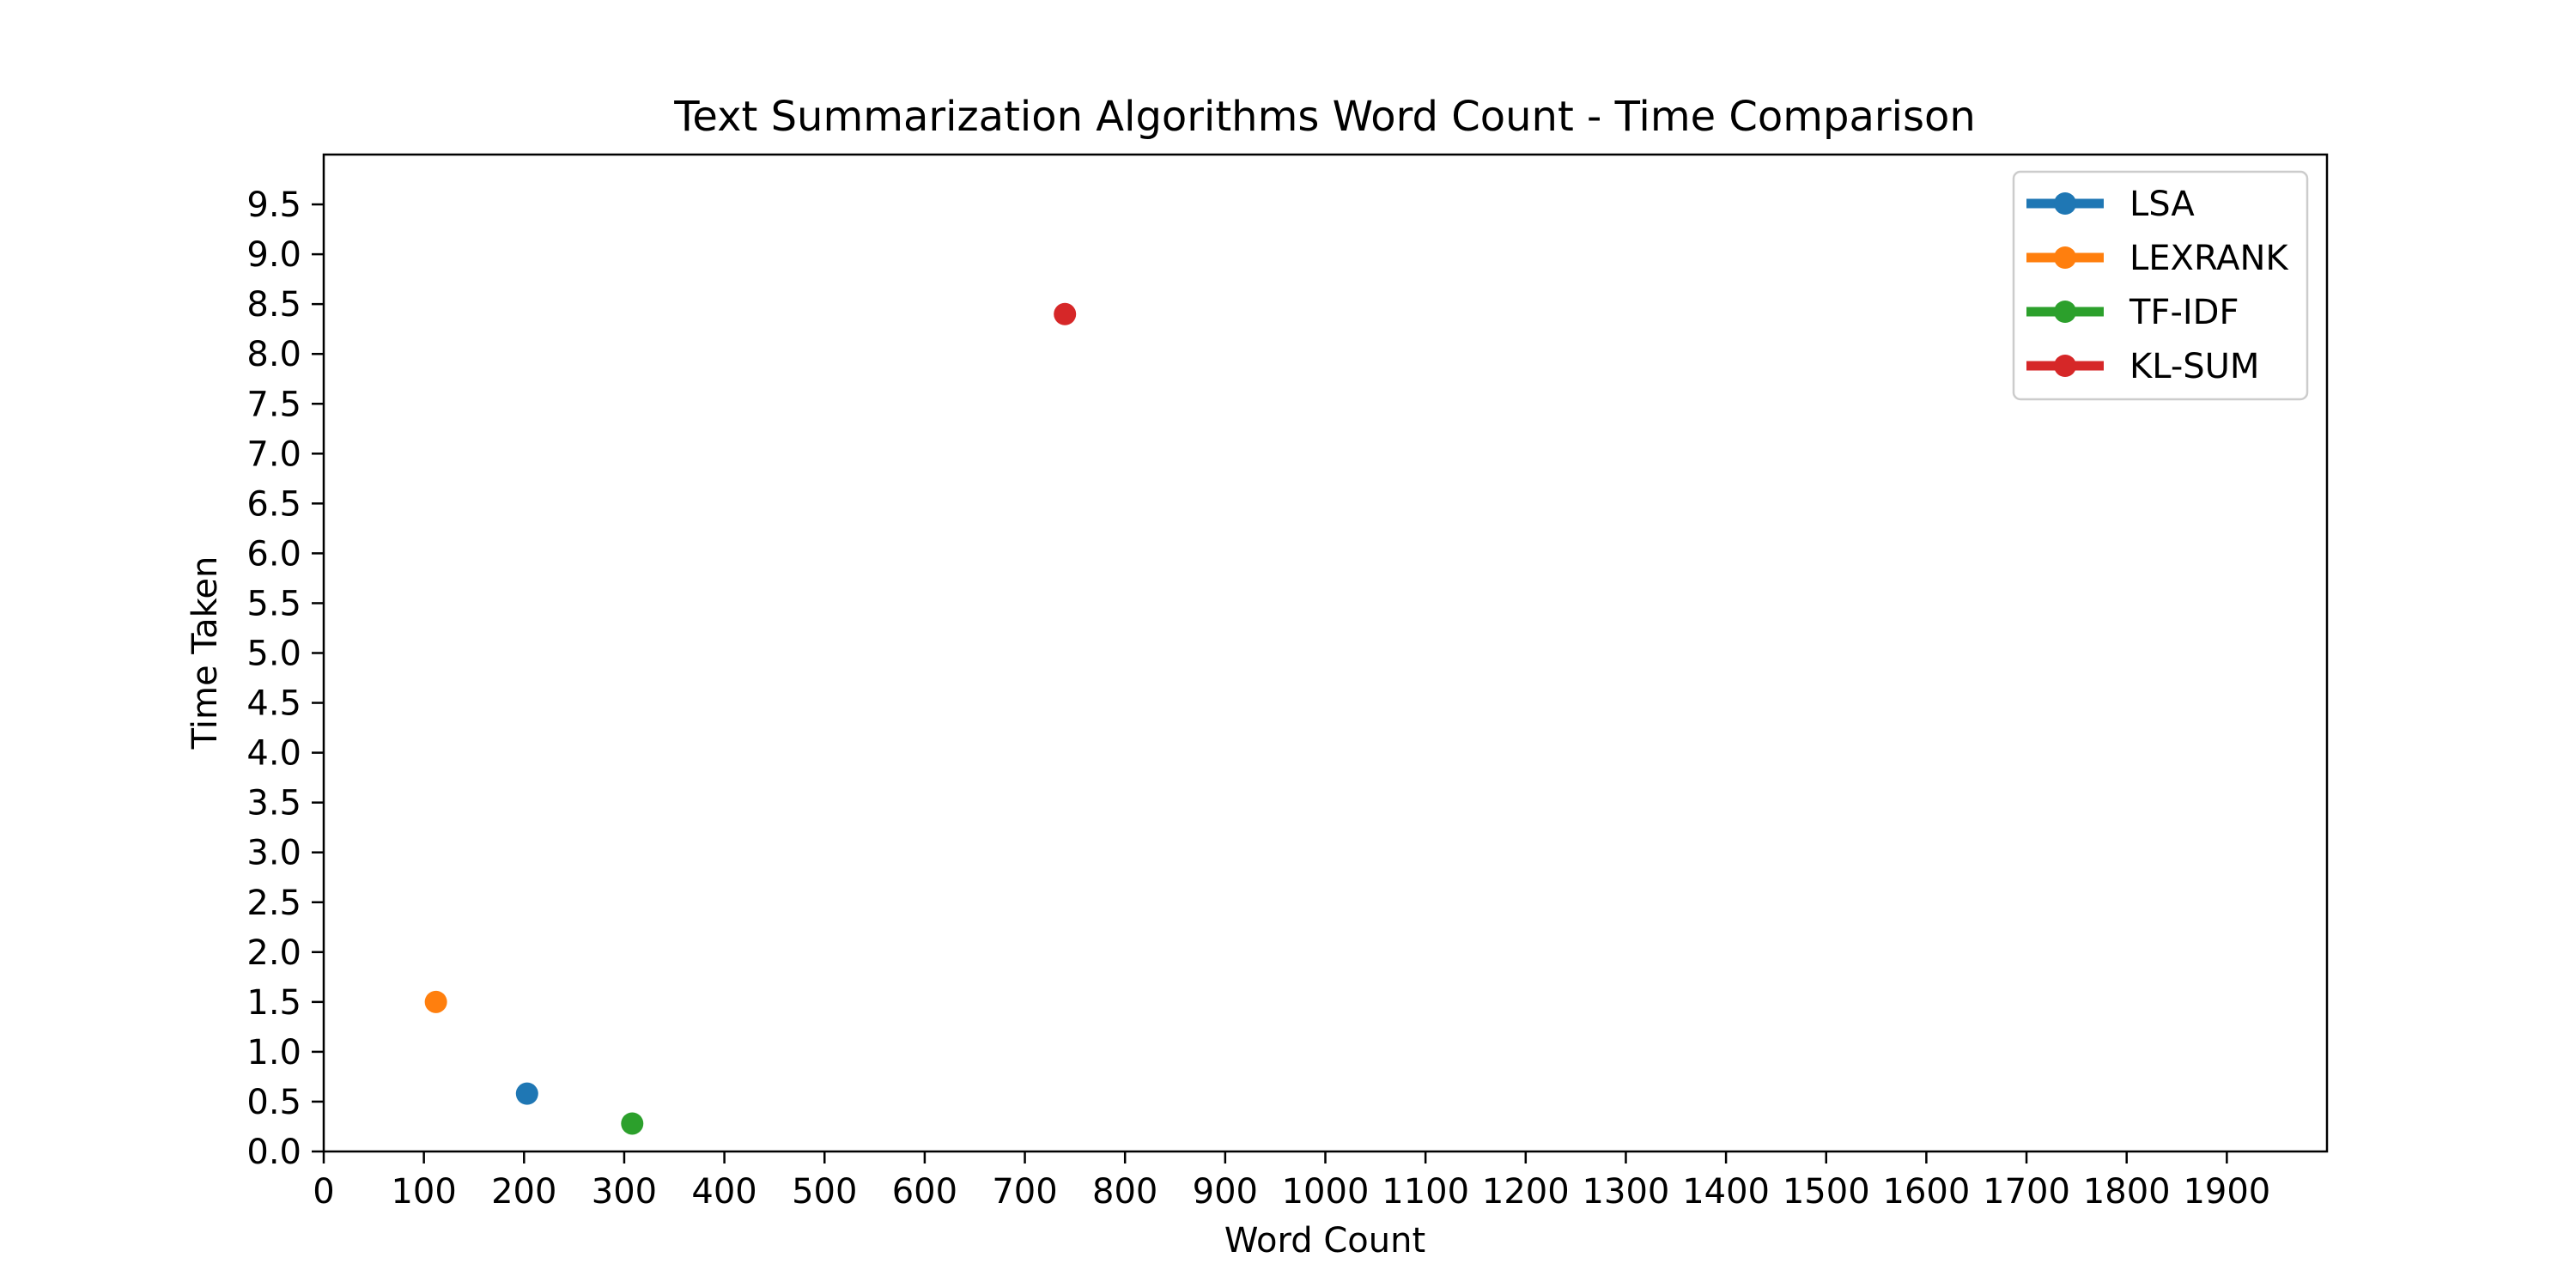 This screenshot has width=2576, height=1288. I want to click on x-axis-label: Word Count, so click(1324, 1241).